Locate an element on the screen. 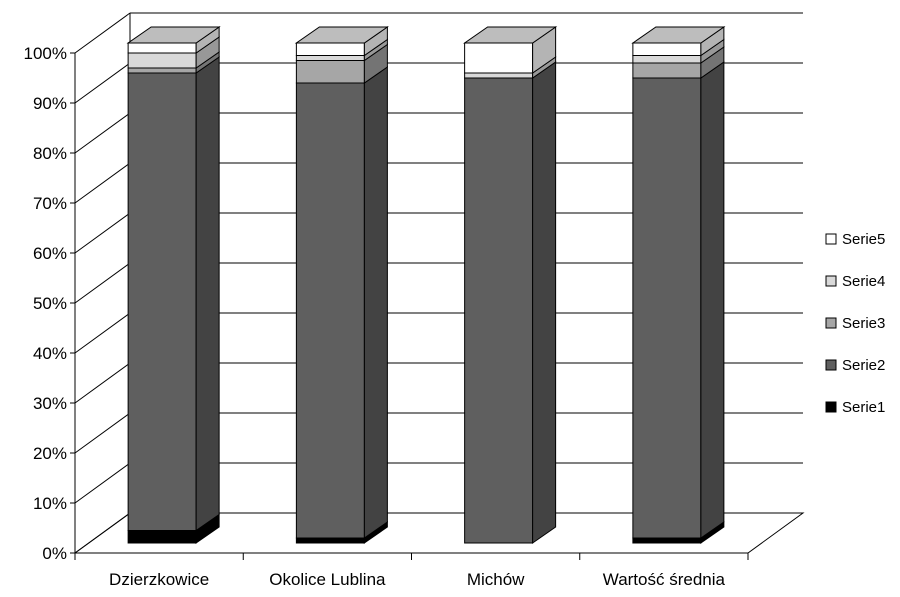 The width and height of the screenshot is (900, 597). legend-label: Serie3 is located at coordinates (863, 323).